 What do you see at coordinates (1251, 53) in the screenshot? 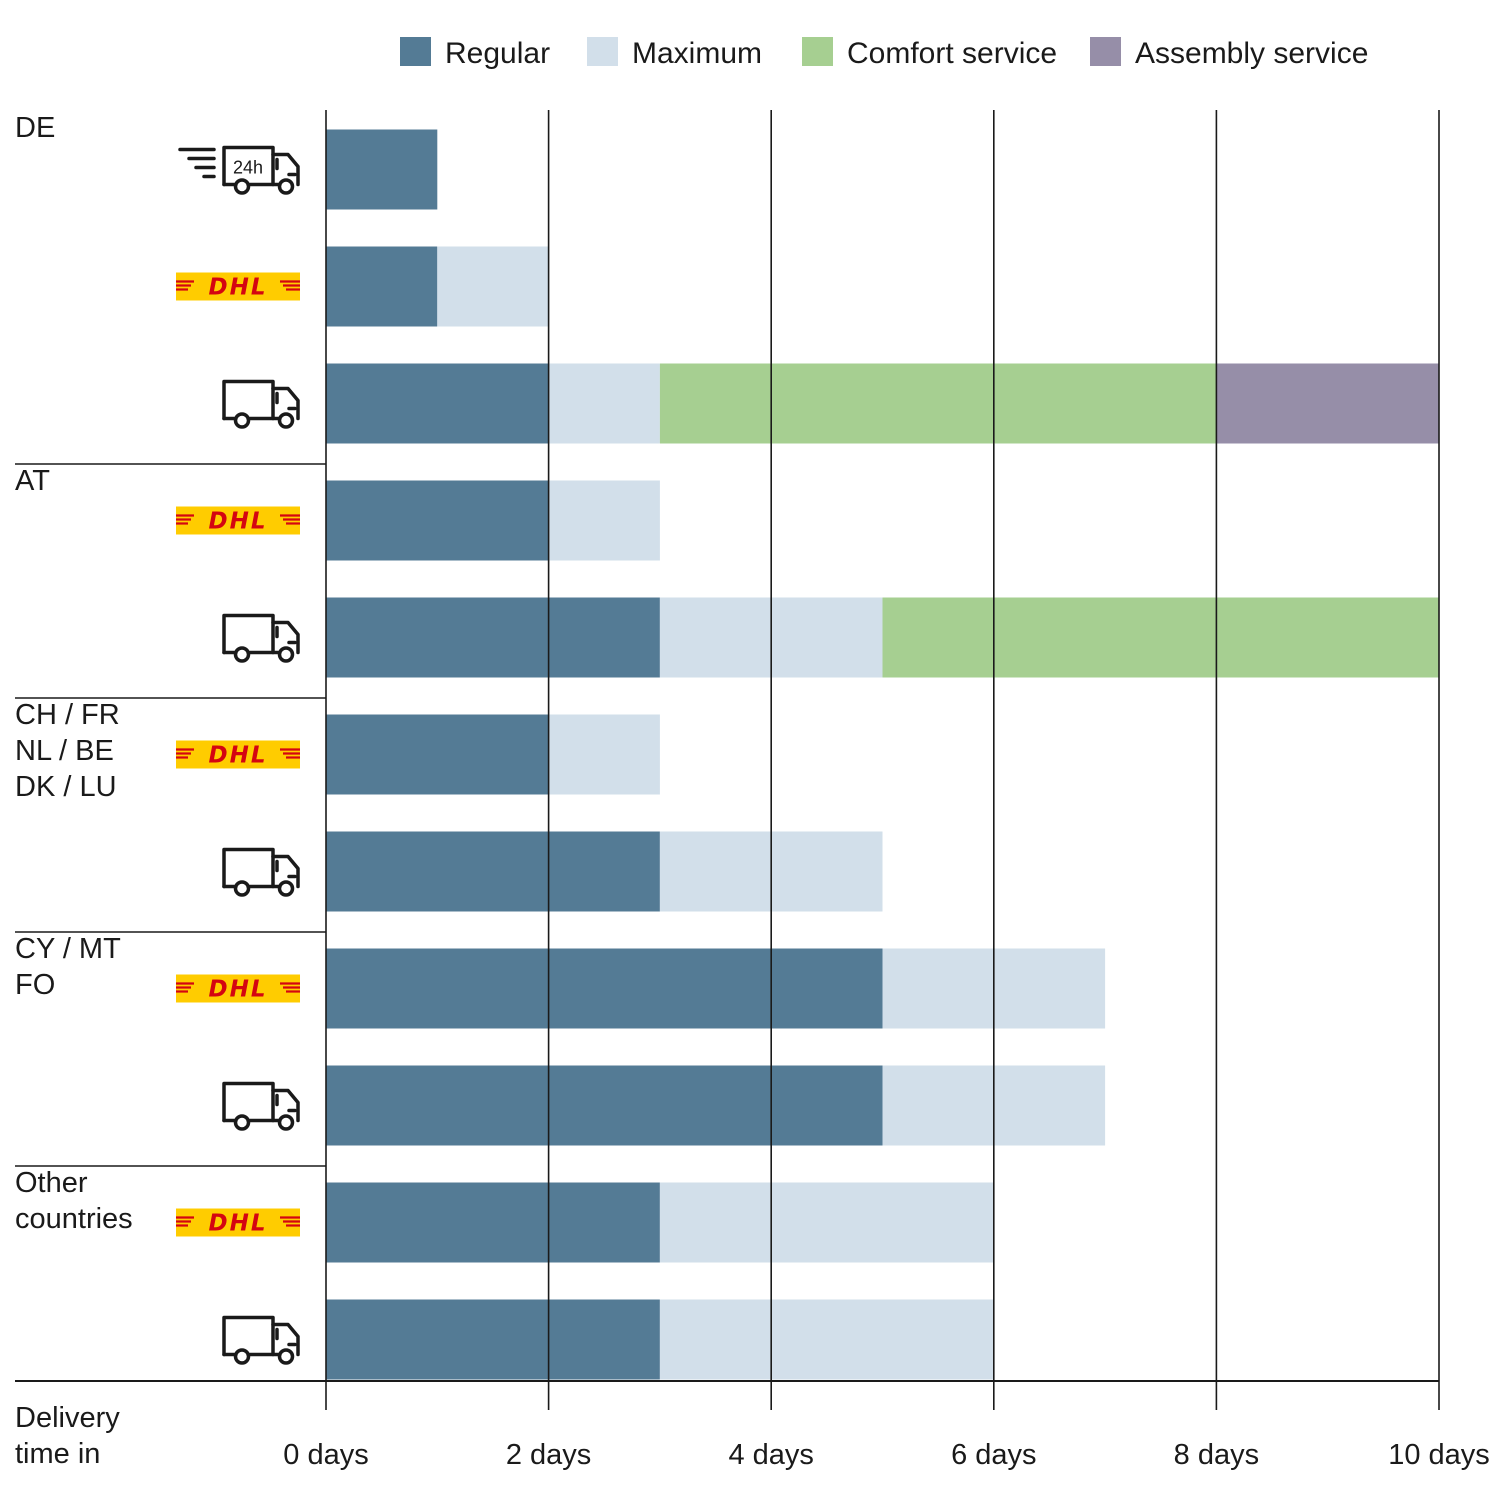
I see `legend-label: Assembly service` at bounding box center [1251, 53].